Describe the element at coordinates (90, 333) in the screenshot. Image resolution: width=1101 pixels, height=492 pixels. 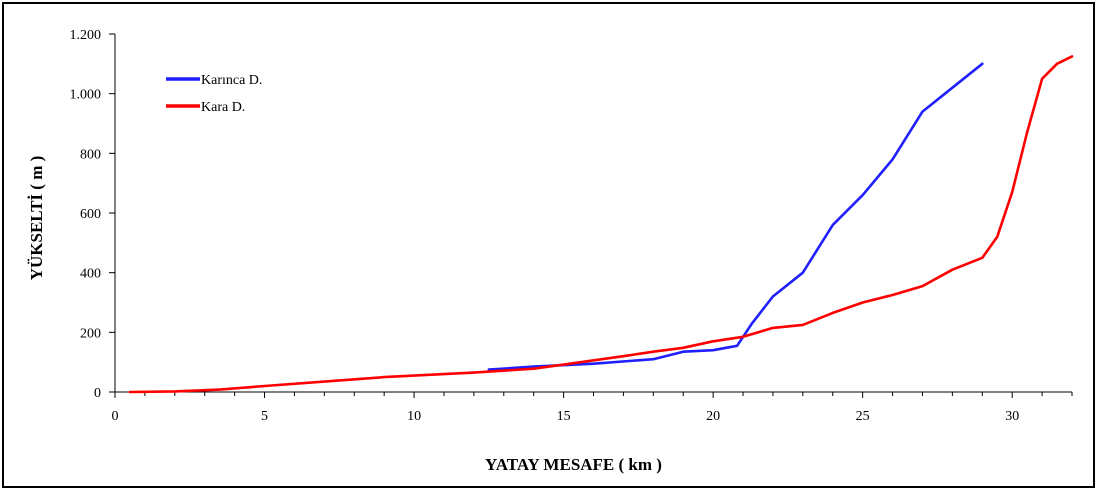
I see `y-tick-label: 200` at that location.